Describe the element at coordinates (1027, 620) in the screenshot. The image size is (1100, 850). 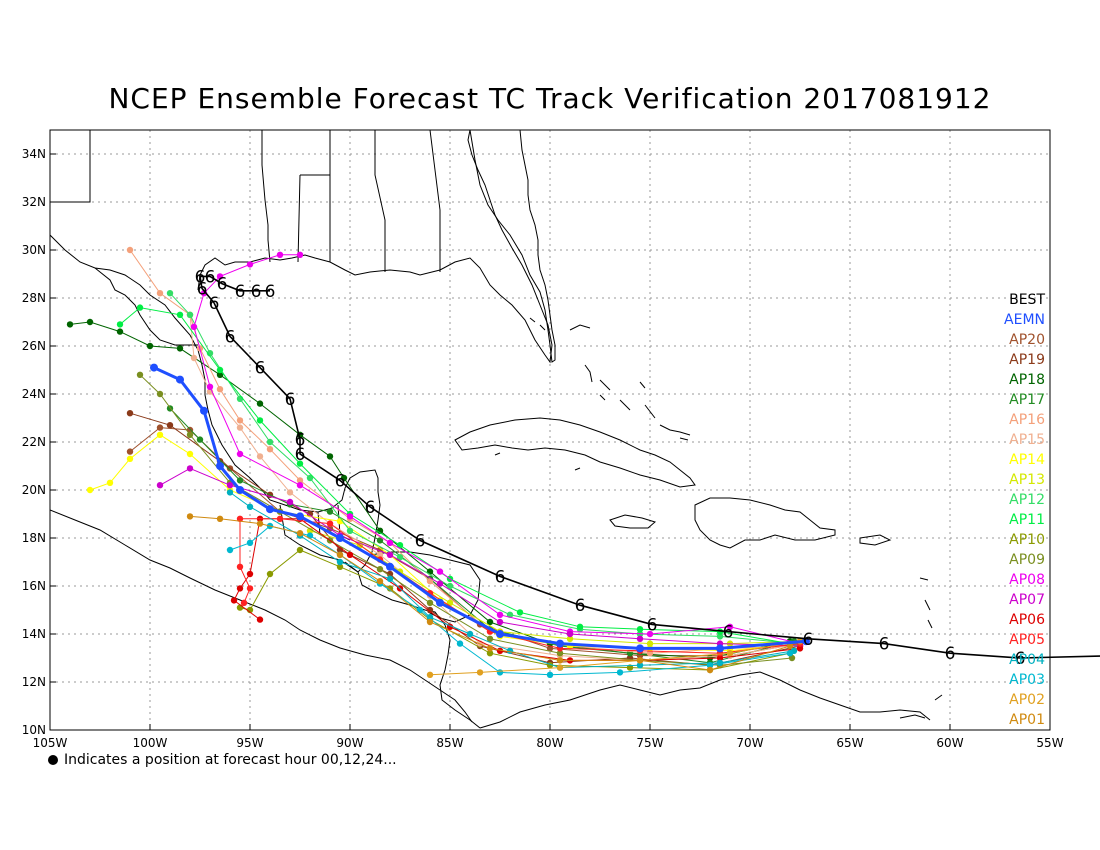
I see `legend-item-ap06: AP06` at that location.